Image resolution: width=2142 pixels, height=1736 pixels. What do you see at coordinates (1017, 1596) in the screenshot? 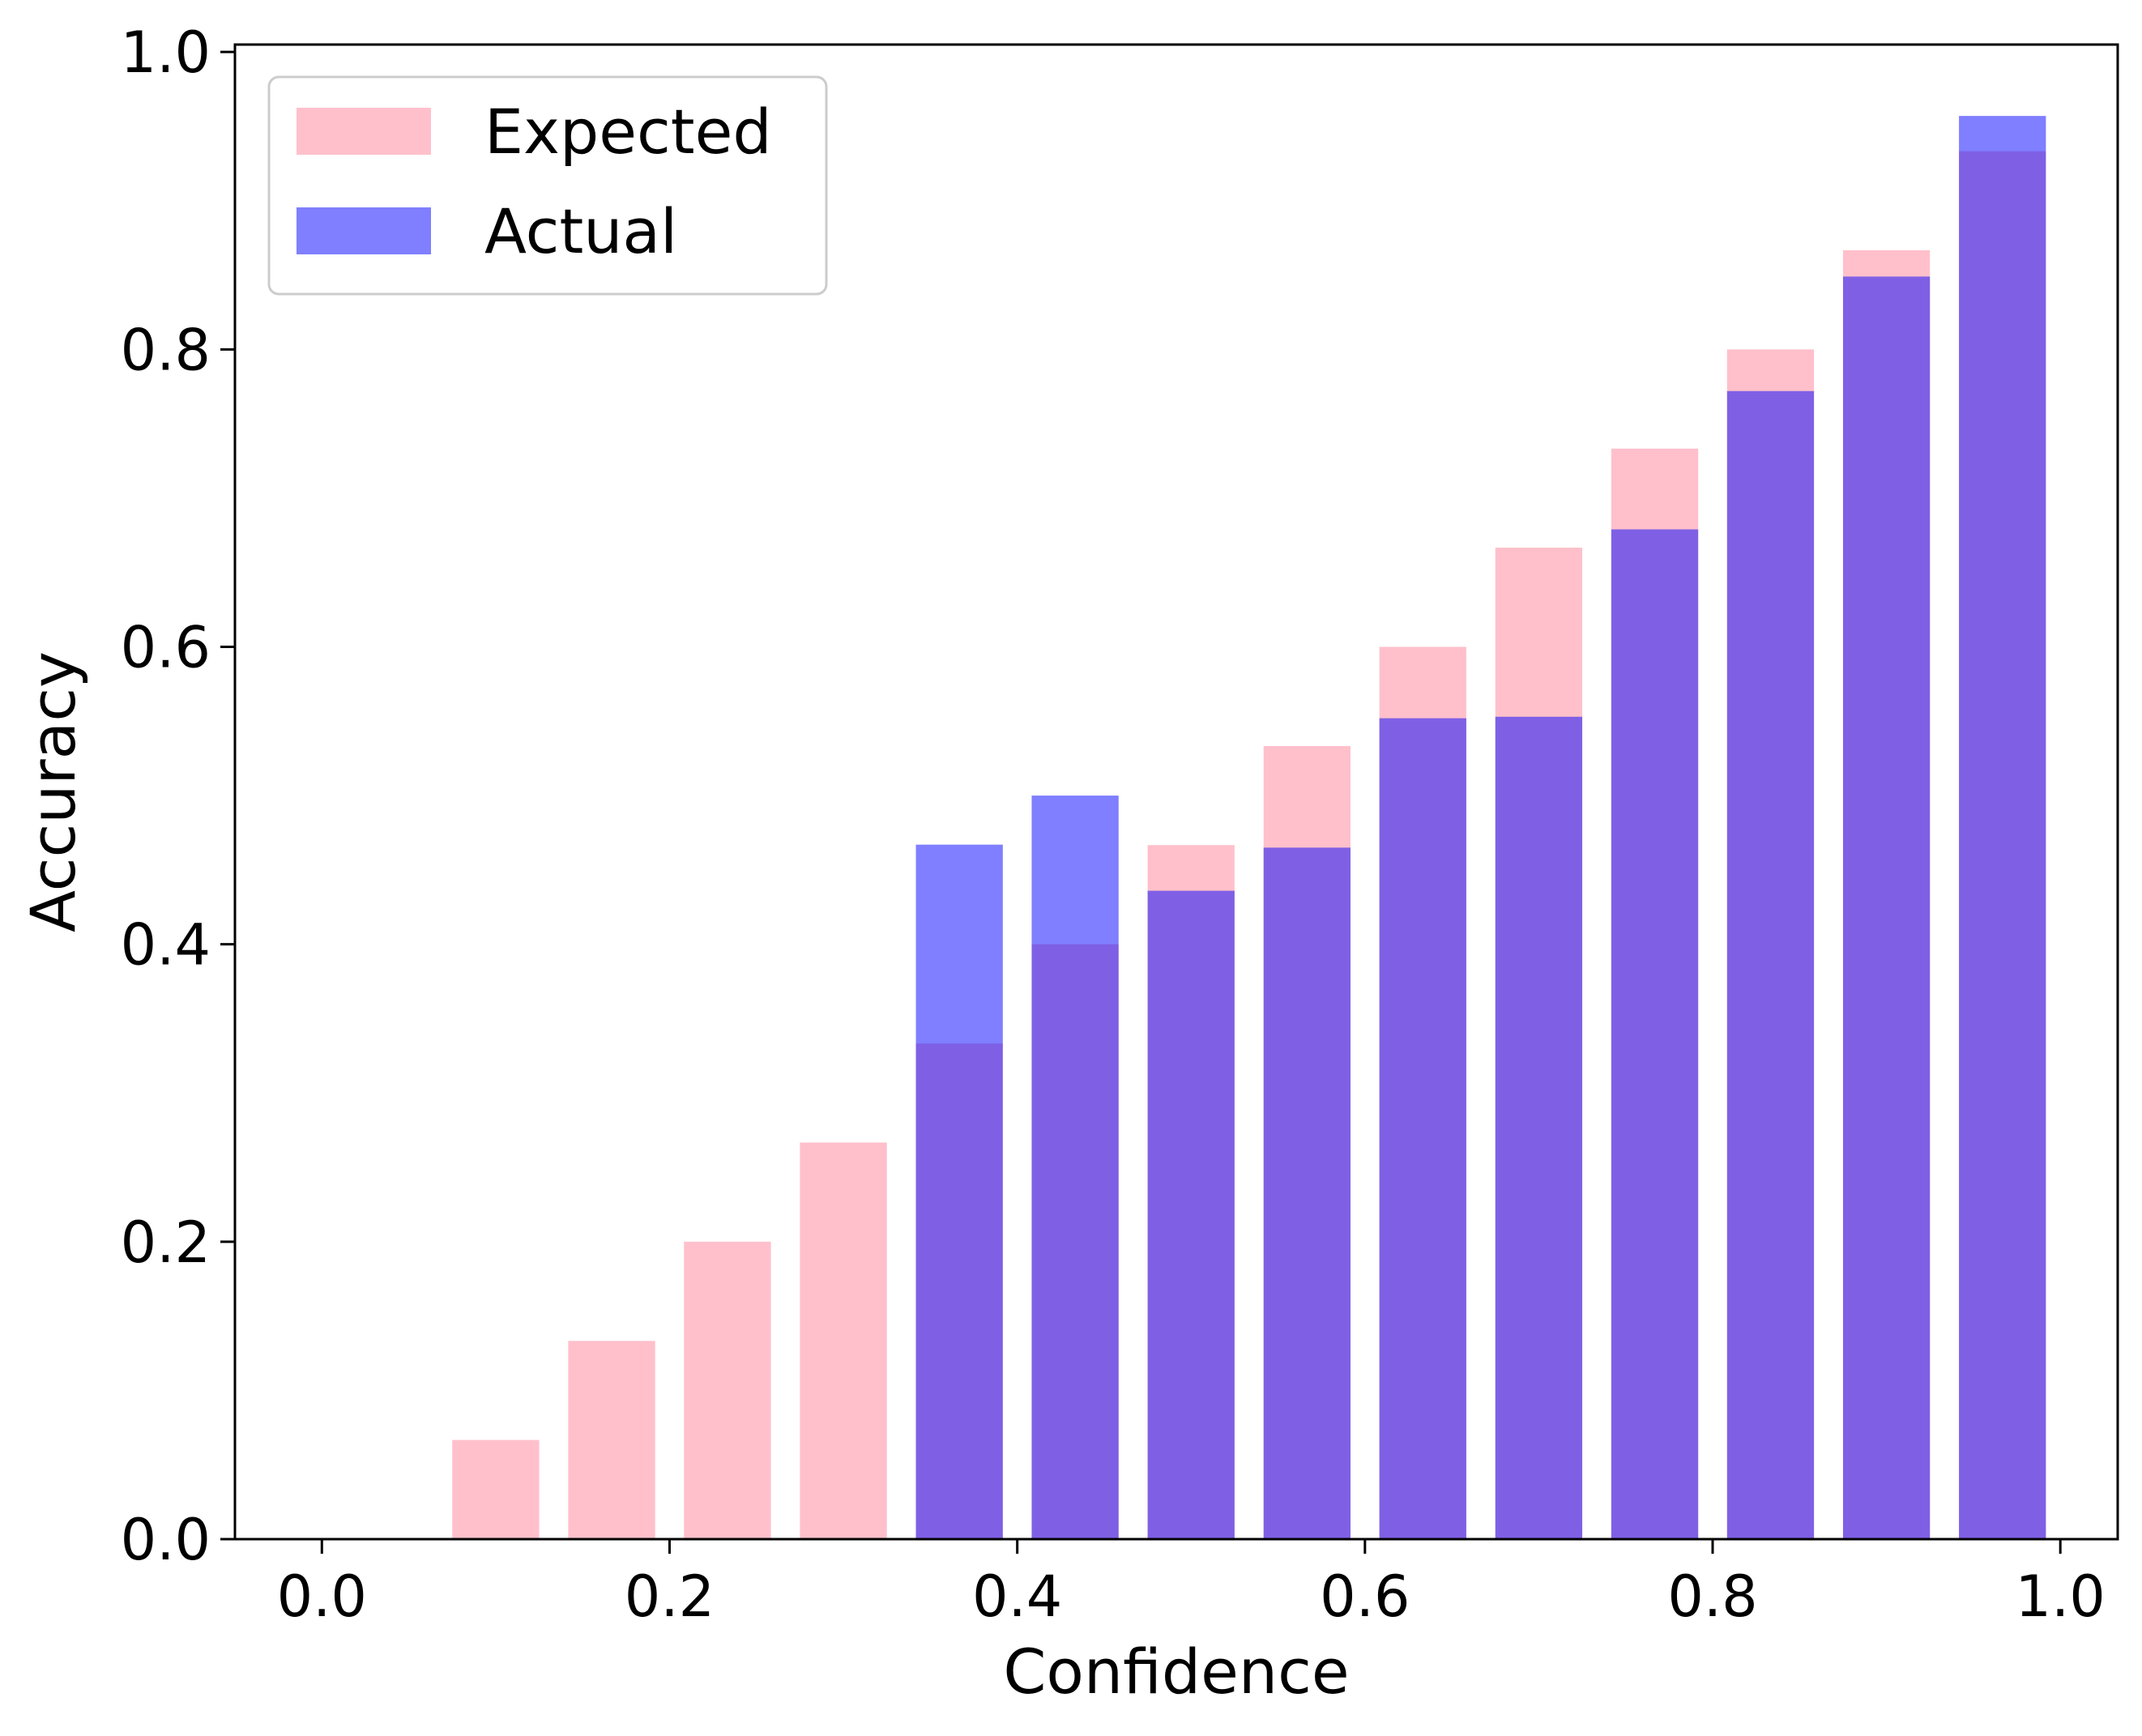
I see `x-tick-label-2: 0.4` at bounding box center [1017, 1596].